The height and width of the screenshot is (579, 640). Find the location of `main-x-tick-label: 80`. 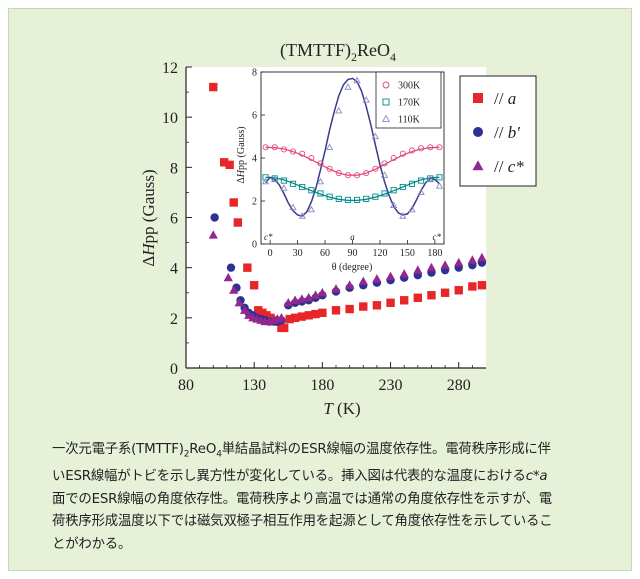

main-x-tick-label: 80 is located at coordinates (186, 385).